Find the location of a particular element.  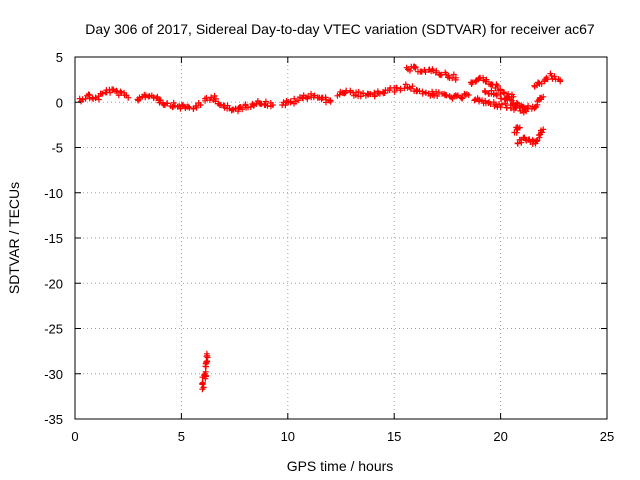

y-tick-label: 0 is located at coordinates (59, 102).